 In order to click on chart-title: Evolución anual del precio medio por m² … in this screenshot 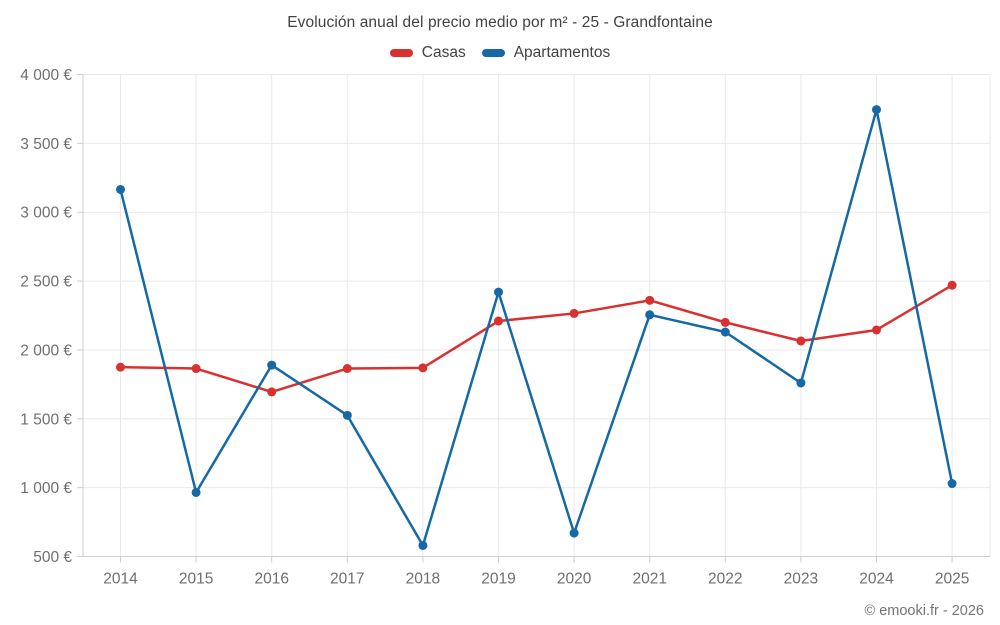, I will do `click(500, 22)`.